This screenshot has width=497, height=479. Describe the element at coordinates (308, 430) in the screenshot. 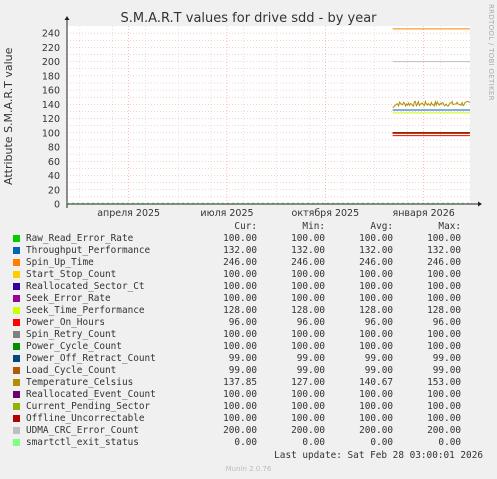

I see `legend-value-min: 200.00` at that location.